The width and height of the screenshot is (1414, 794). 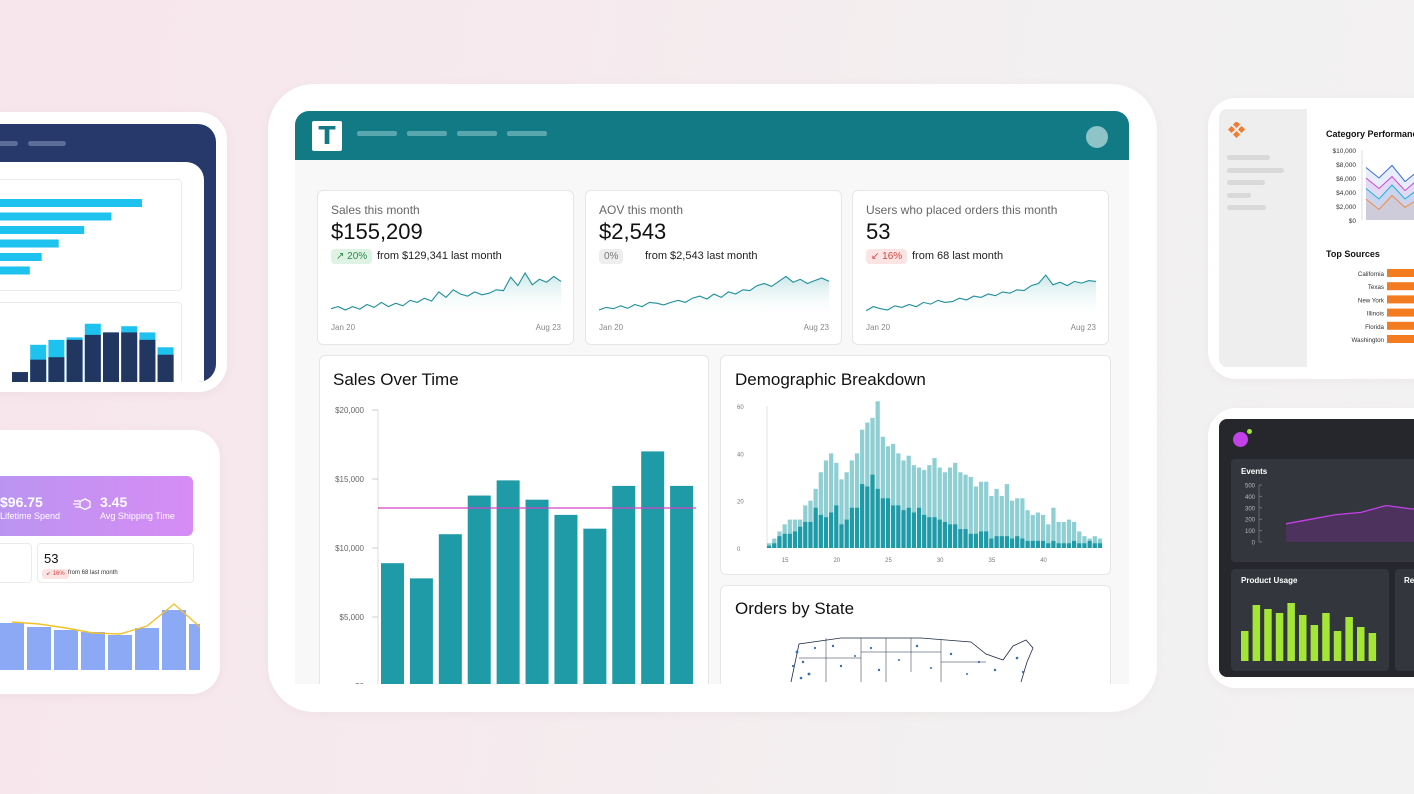 I want to click on category-area, so click(x=1390, y=202).